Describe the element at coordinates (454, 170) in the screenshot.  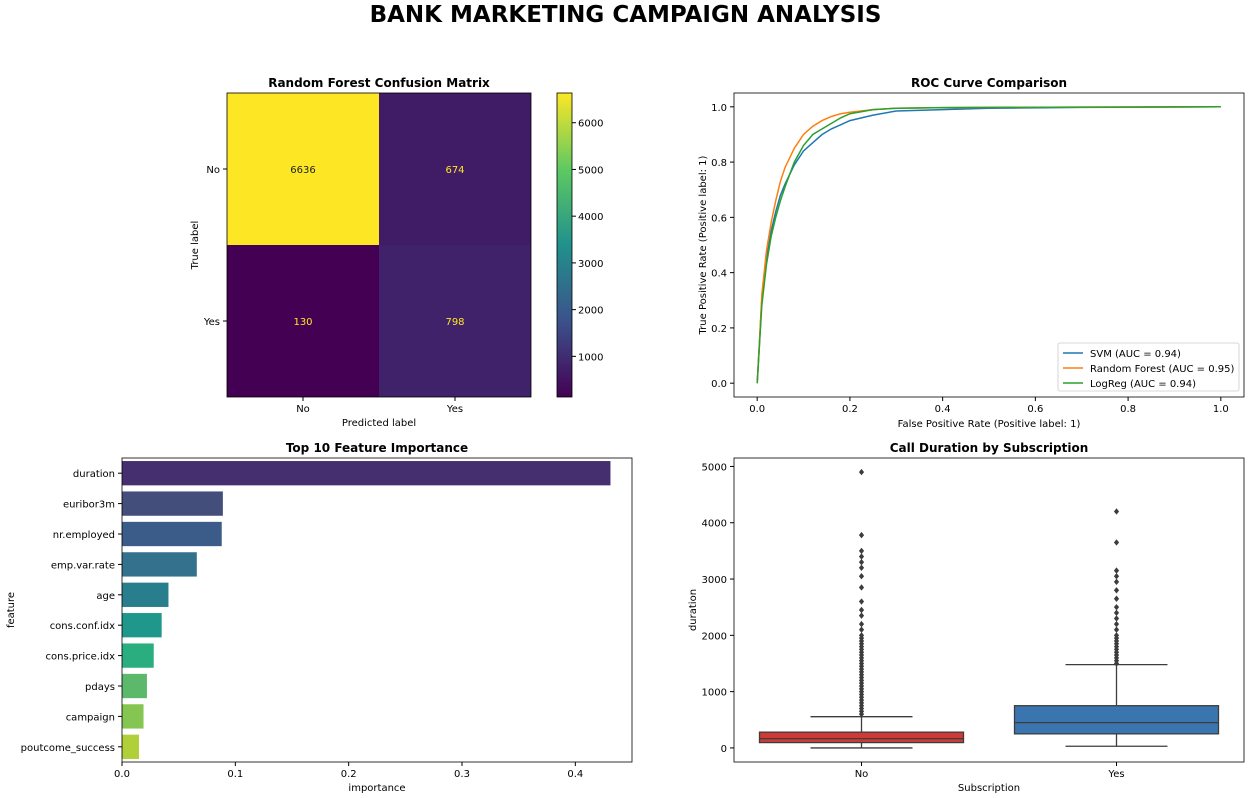
I see `cm-cell-value: 674` at that location.